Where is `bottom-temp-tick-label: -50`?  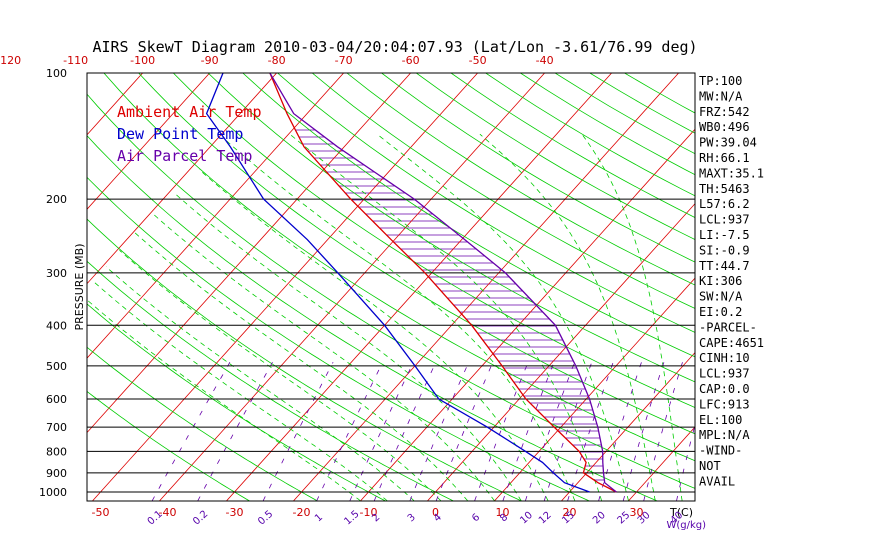
bottom-temp-tick-label: -50 is located at coordinates (101, 512).